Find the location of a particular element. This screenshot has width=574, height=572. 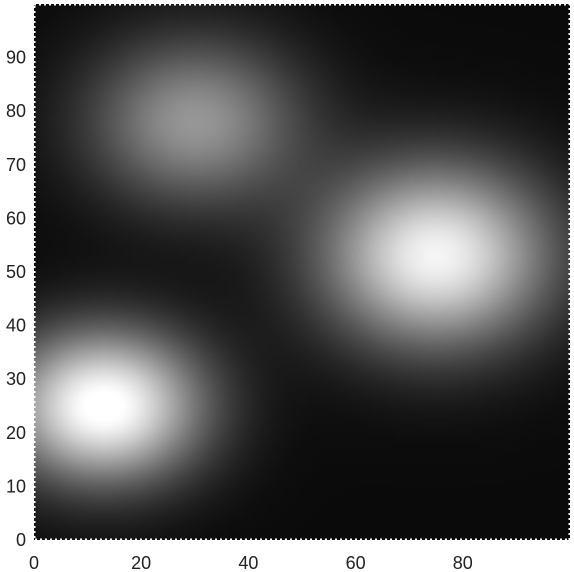

y-tick-label: 70 is located at coordinates (16, 165).